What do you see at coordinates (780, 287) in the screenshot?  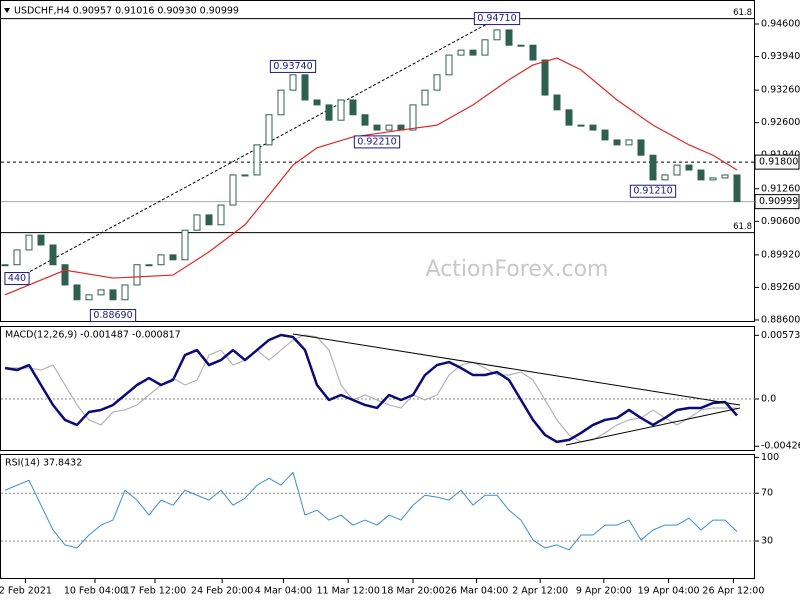 I see `y-tick-label: 0.89260` at bounding box center [780, 287].